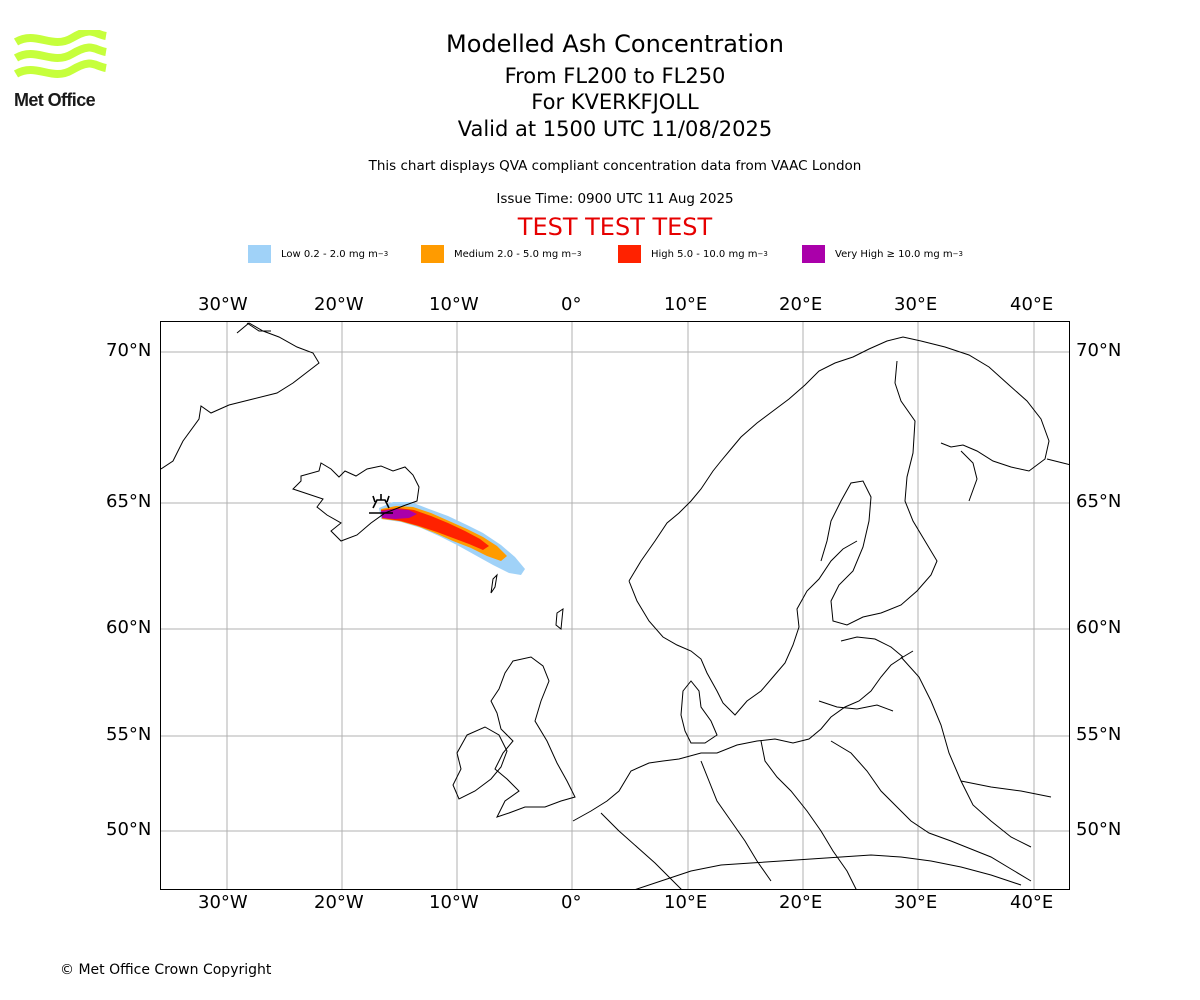 The image size is (1200, 1000). Describe the element at coordinates (762, 254) in the screenshot. I see `legend-unit-exp-high: −3` at that location.